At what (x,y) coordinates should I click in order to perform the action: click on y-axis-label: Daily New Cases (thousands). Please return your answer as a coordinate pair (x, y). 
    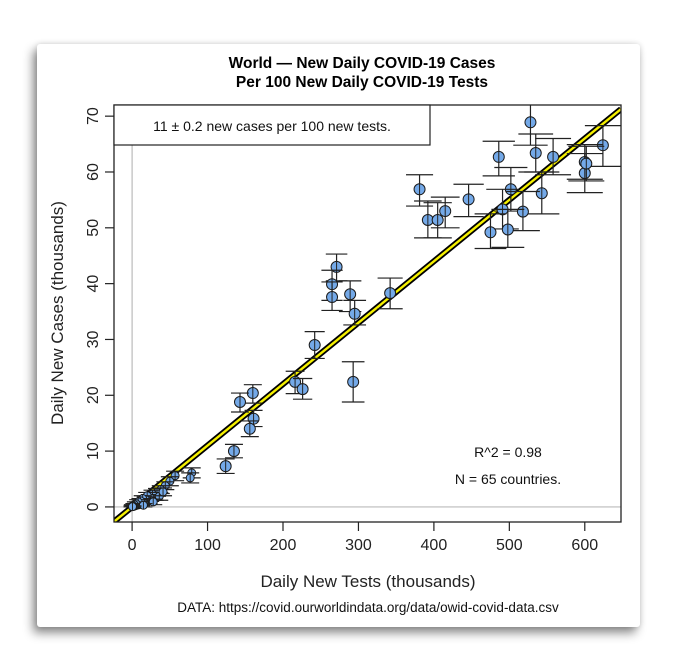
    Looking at the image, I should click on (57, 313).